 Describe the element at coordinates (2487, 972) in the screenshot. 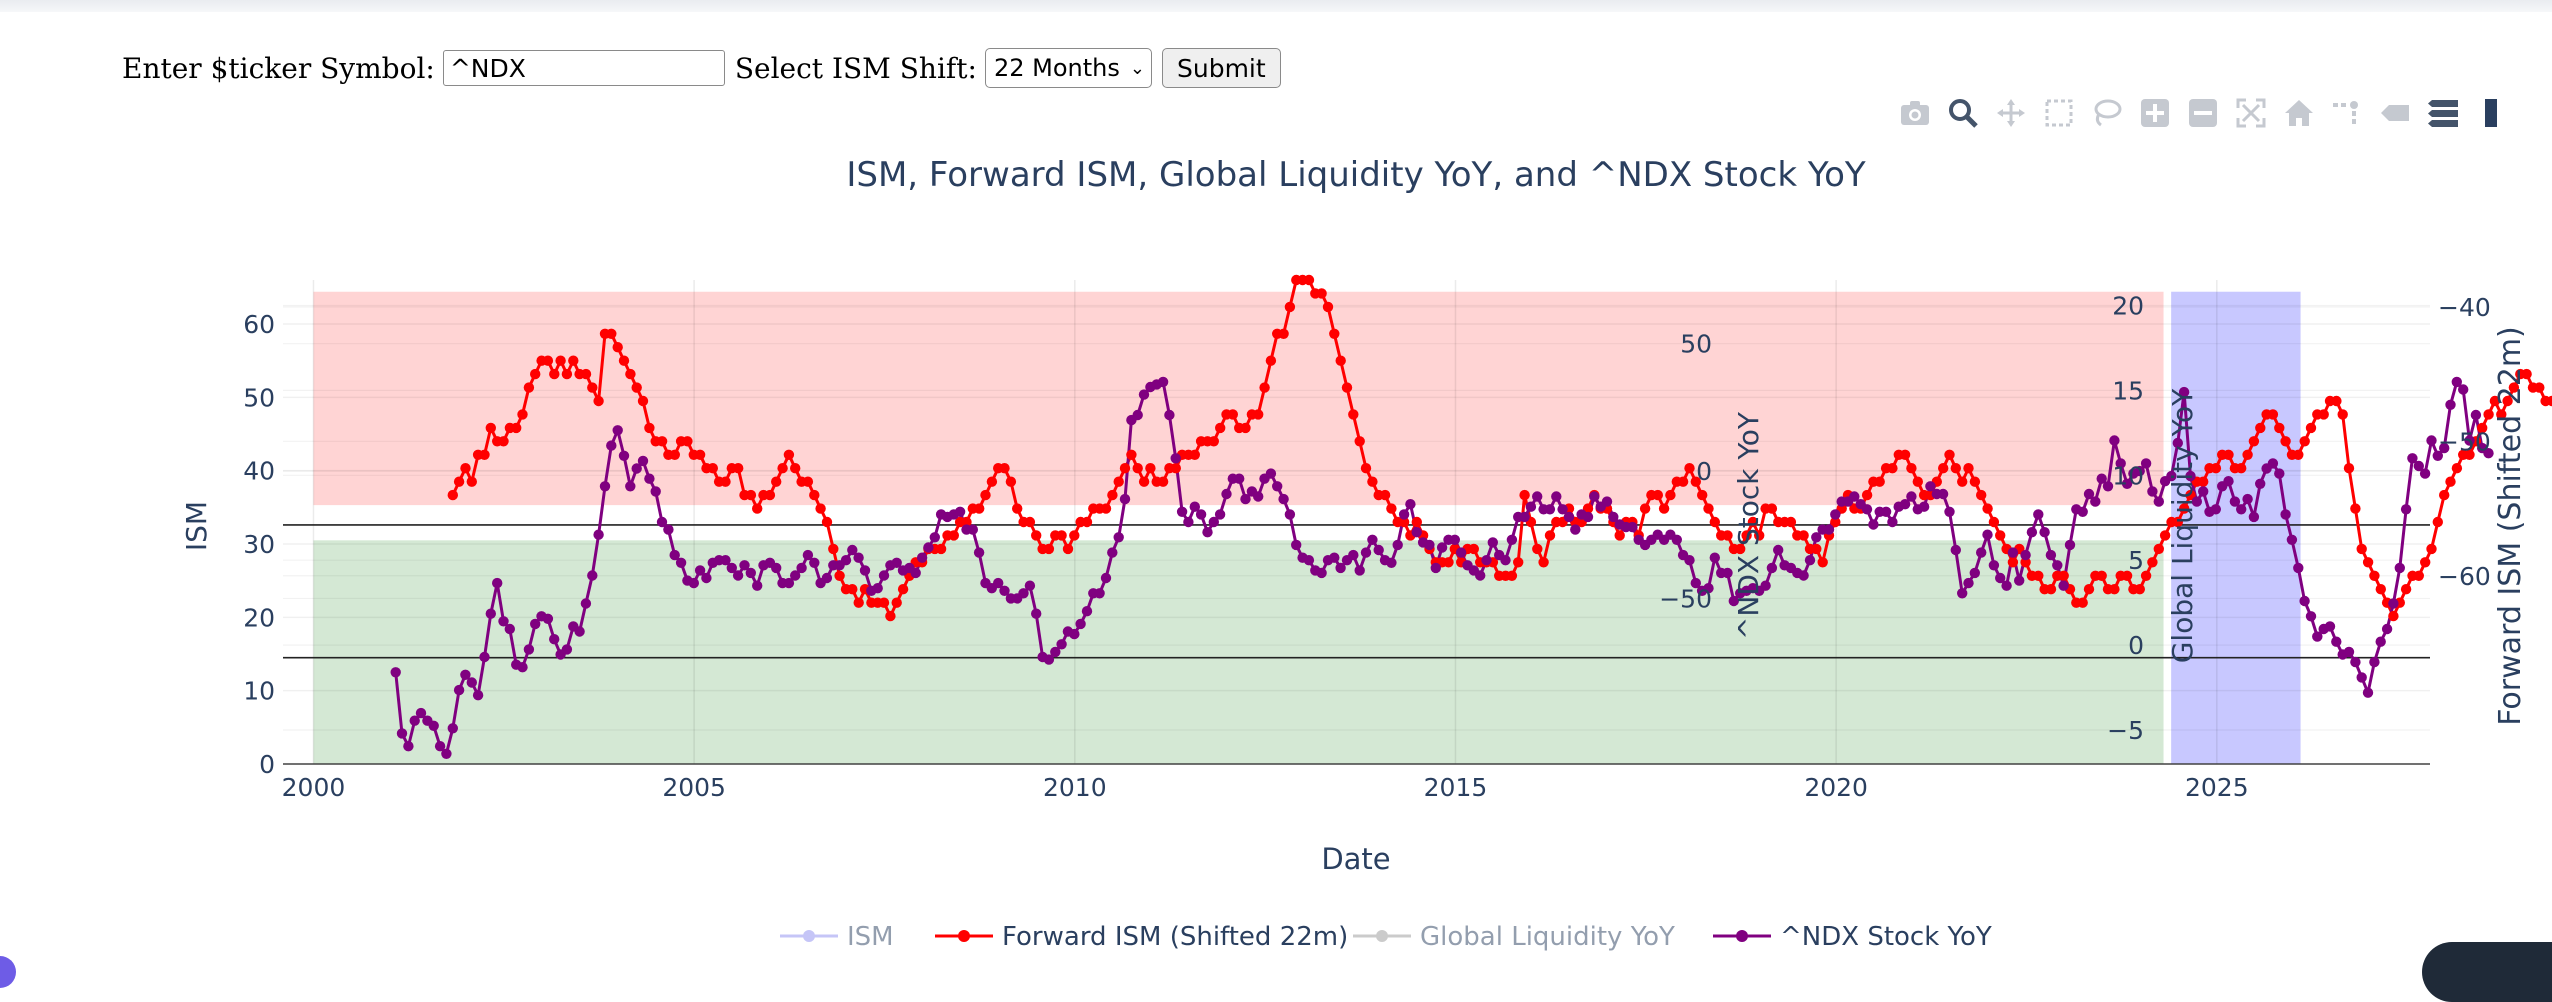

I see `floating-widget` at that location.